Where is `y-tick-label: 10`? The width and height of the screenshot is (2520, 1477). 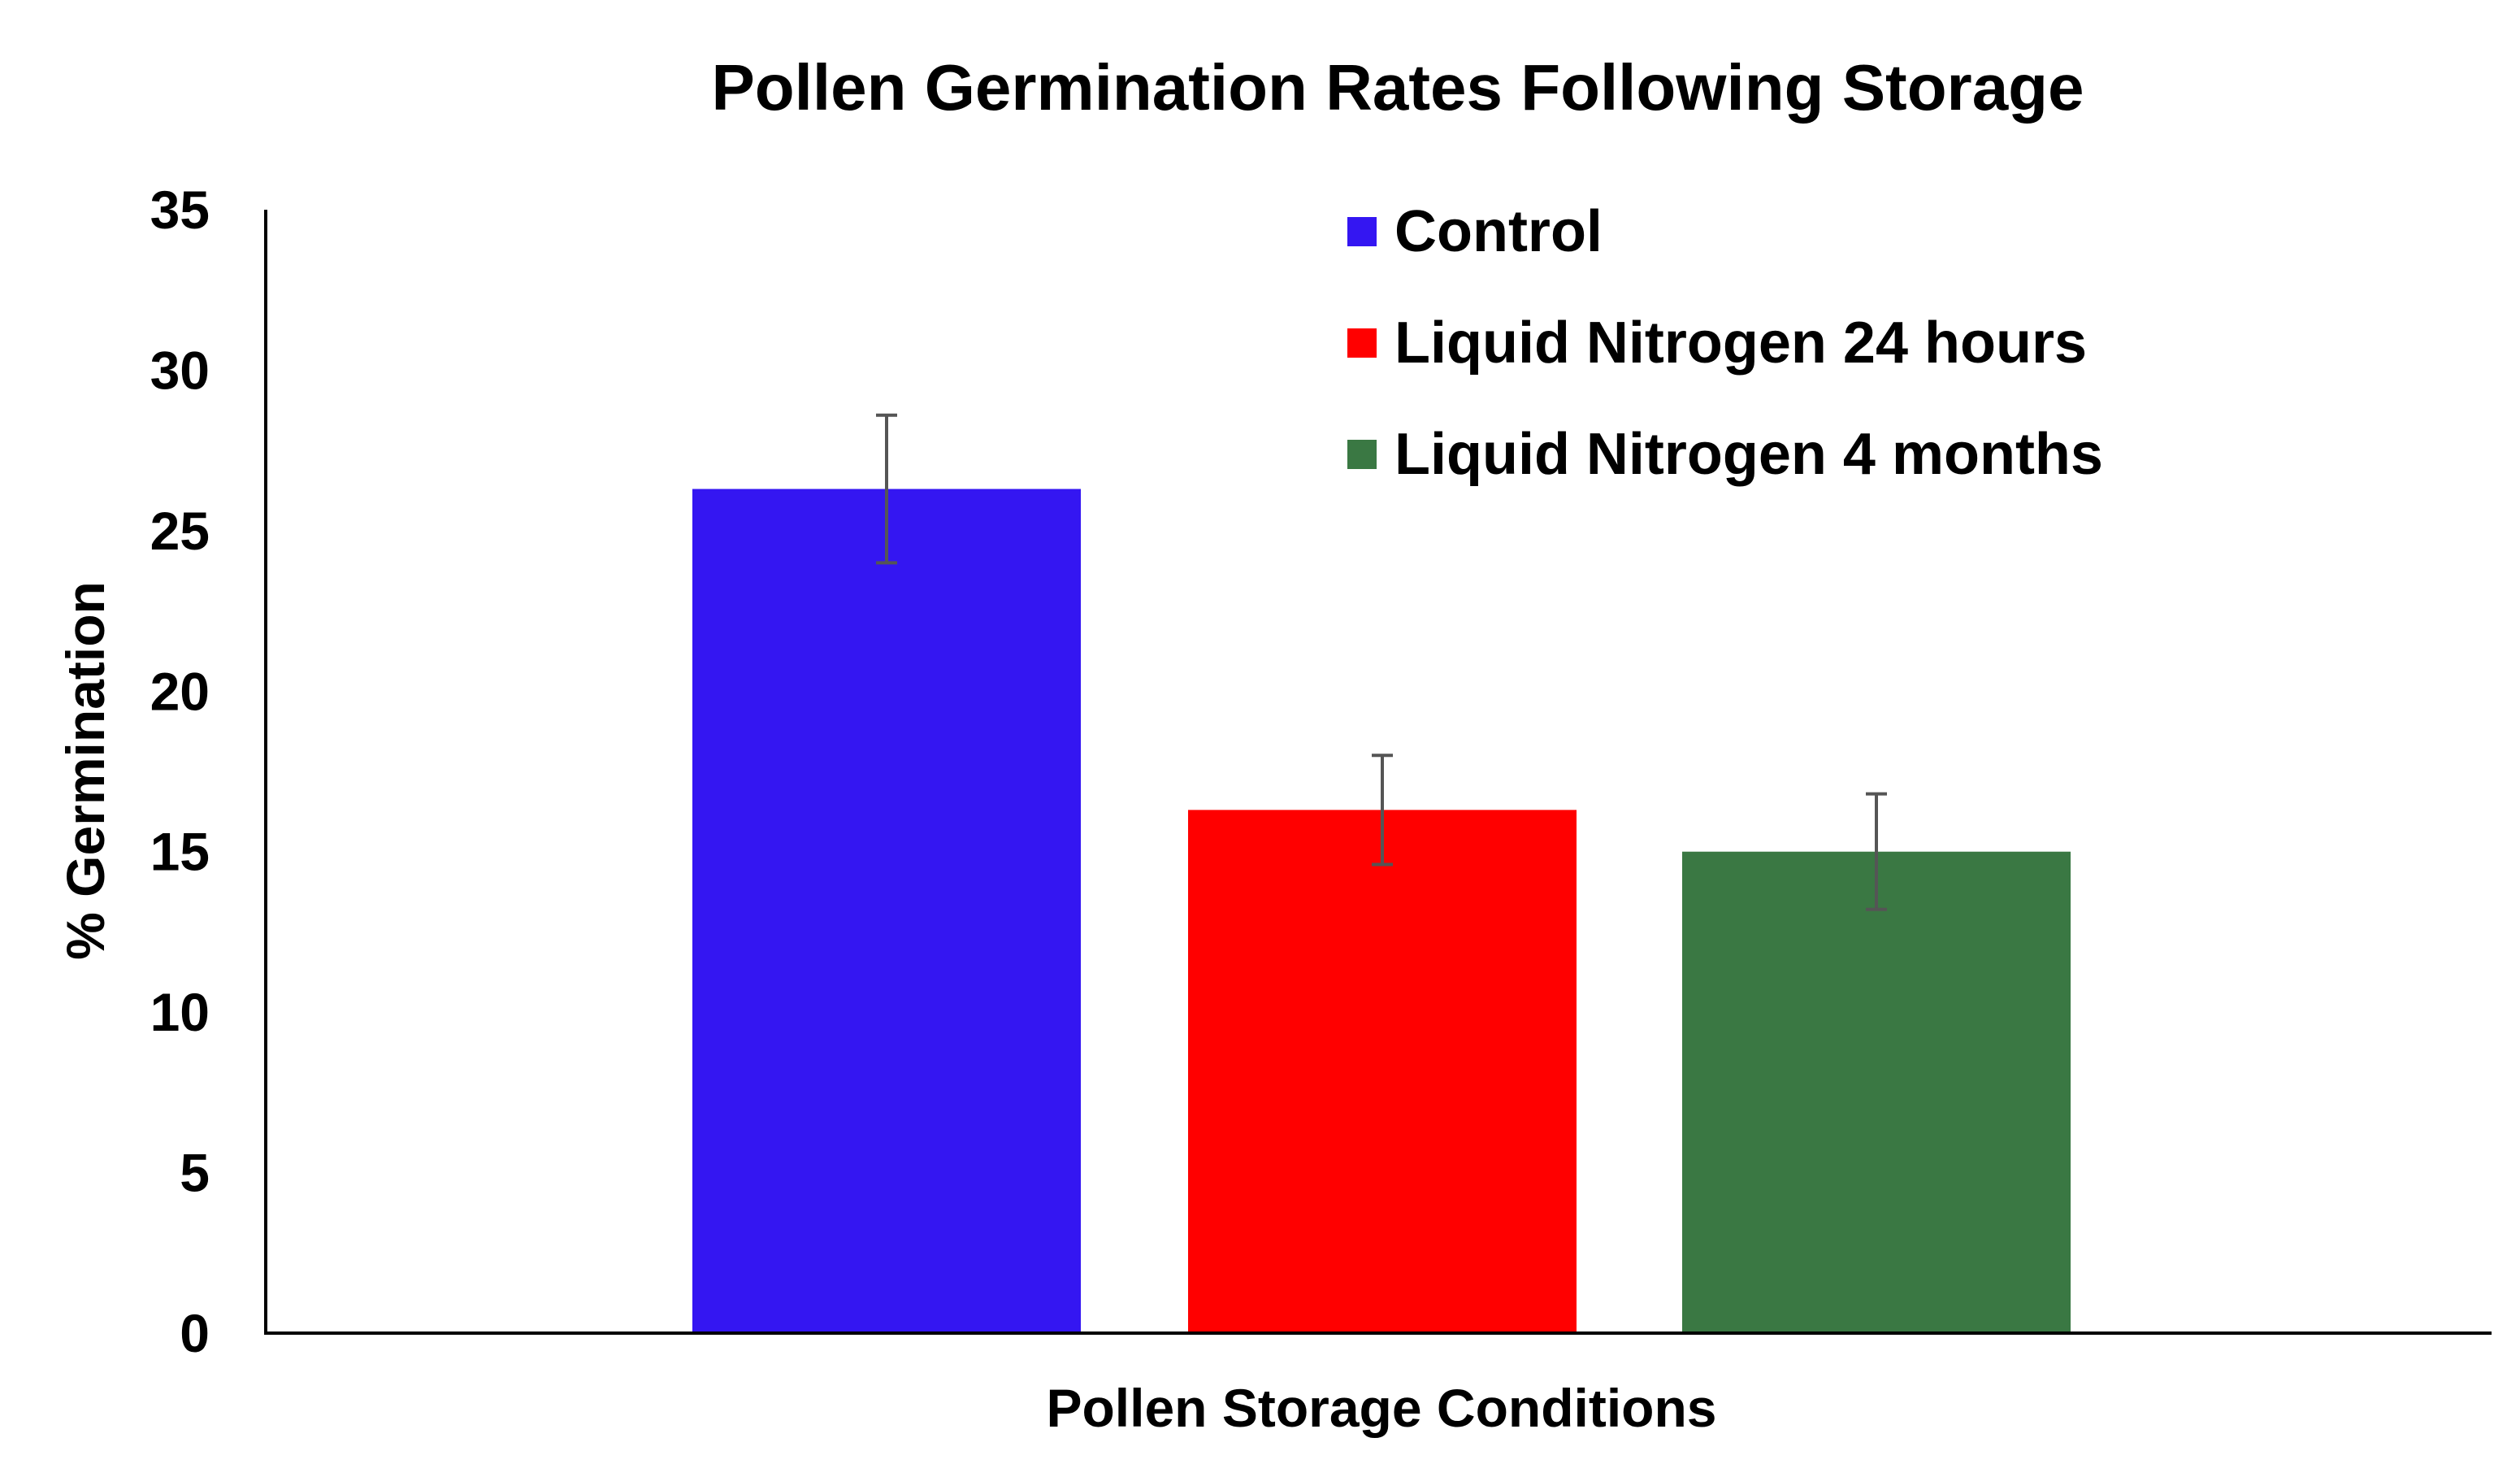
y-tick-label: 10 is located at coordinates (180, 1012).